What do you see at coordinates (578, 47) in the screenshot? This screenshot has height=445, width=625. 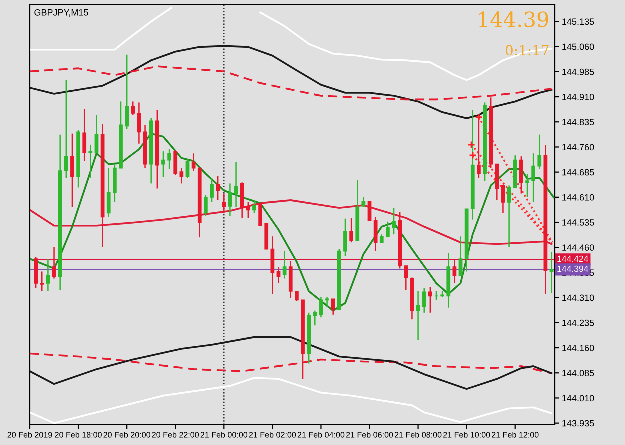 I see `y-tick-label: 145.060` at bounding box center [578, 47].